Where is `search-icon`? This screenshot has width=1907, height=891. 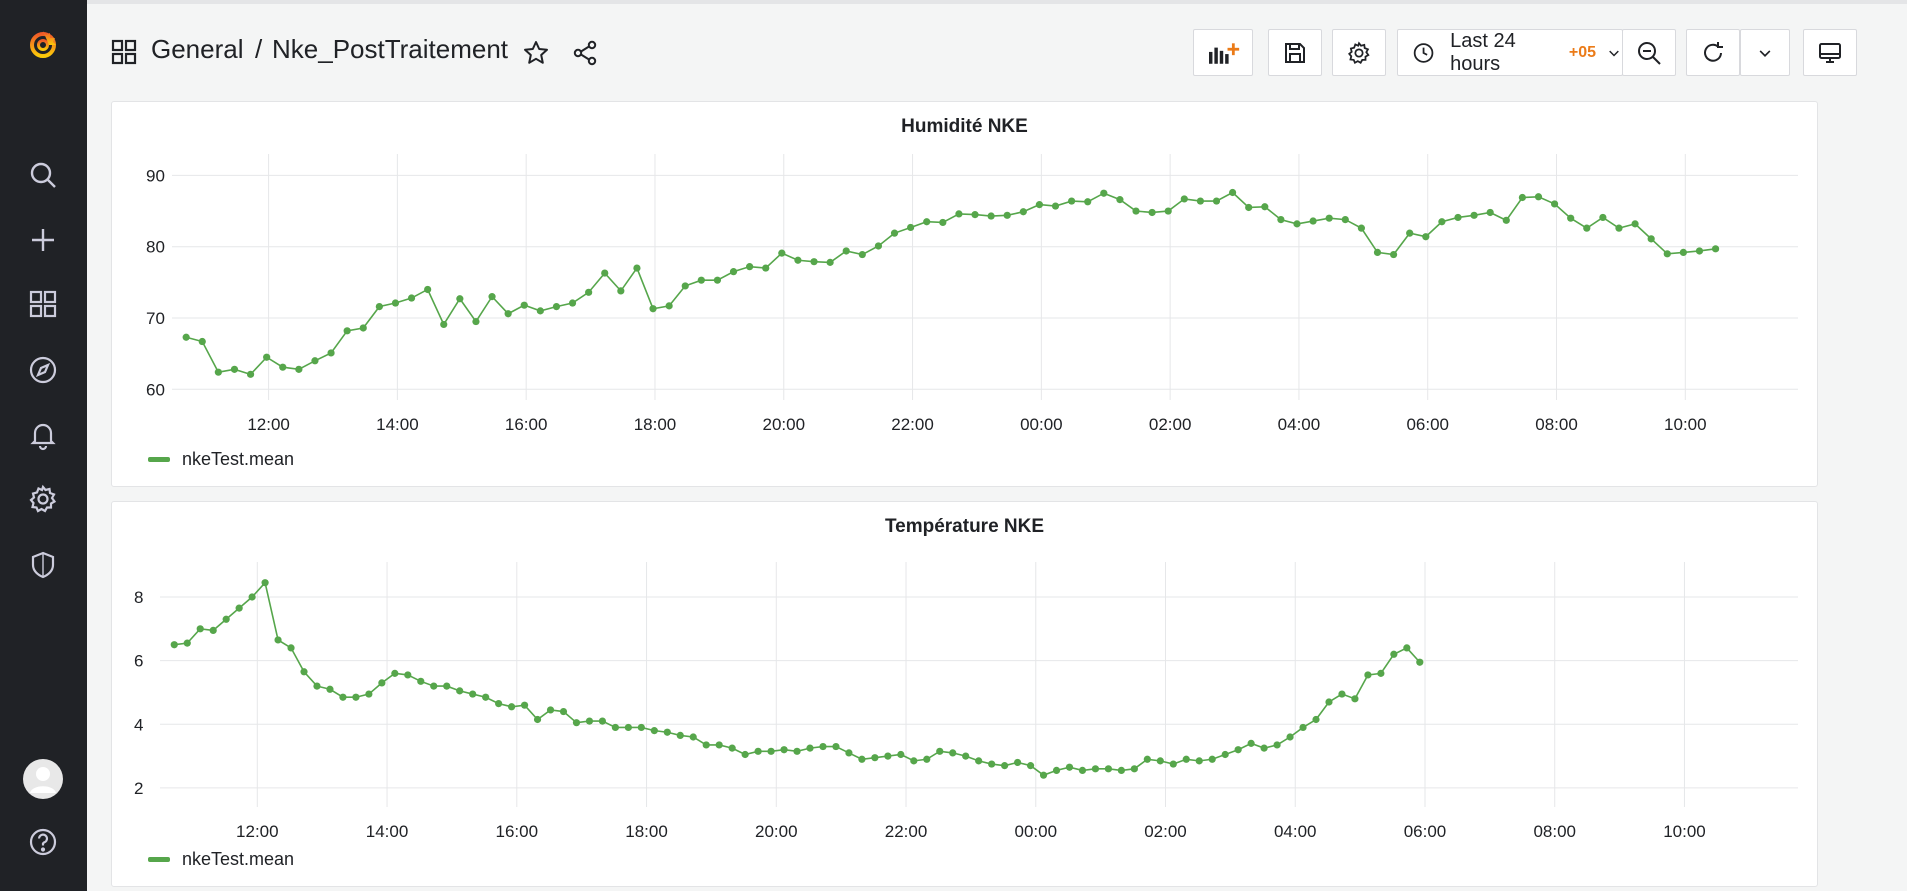
search-icon is located at coordinates (43, 175).